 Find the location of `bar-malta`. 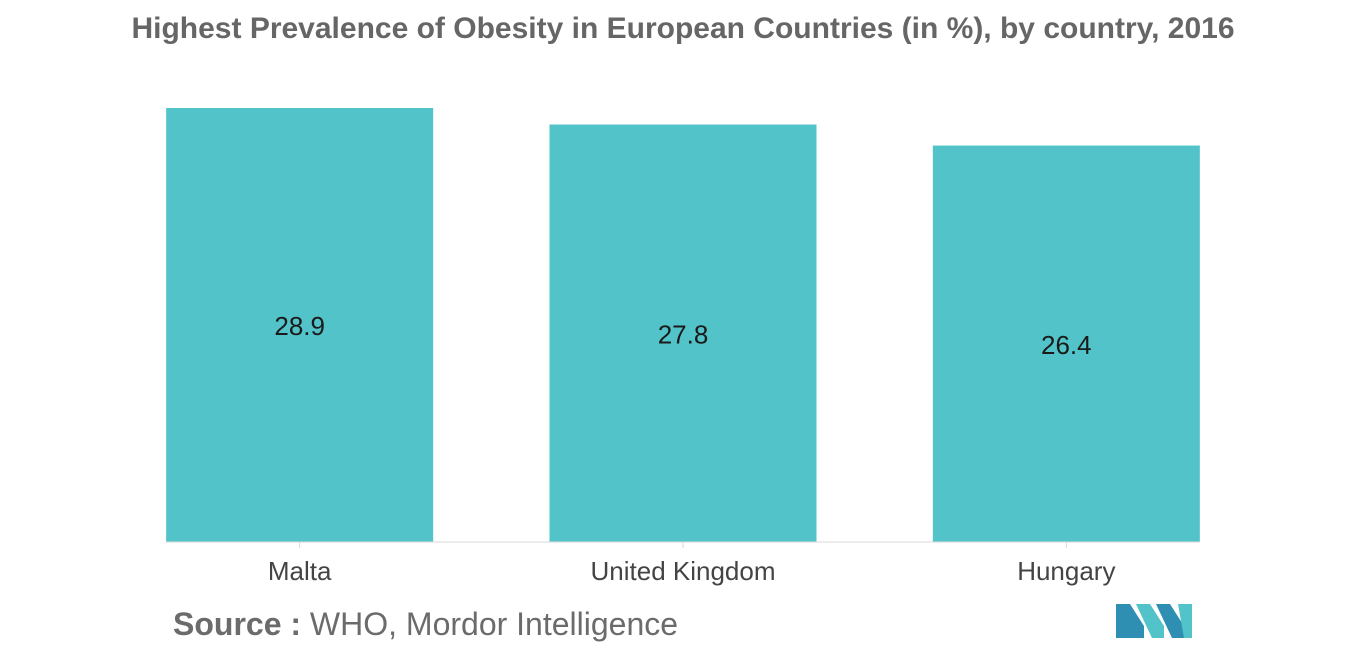

bar-malta is located at coordinates (300, 325).